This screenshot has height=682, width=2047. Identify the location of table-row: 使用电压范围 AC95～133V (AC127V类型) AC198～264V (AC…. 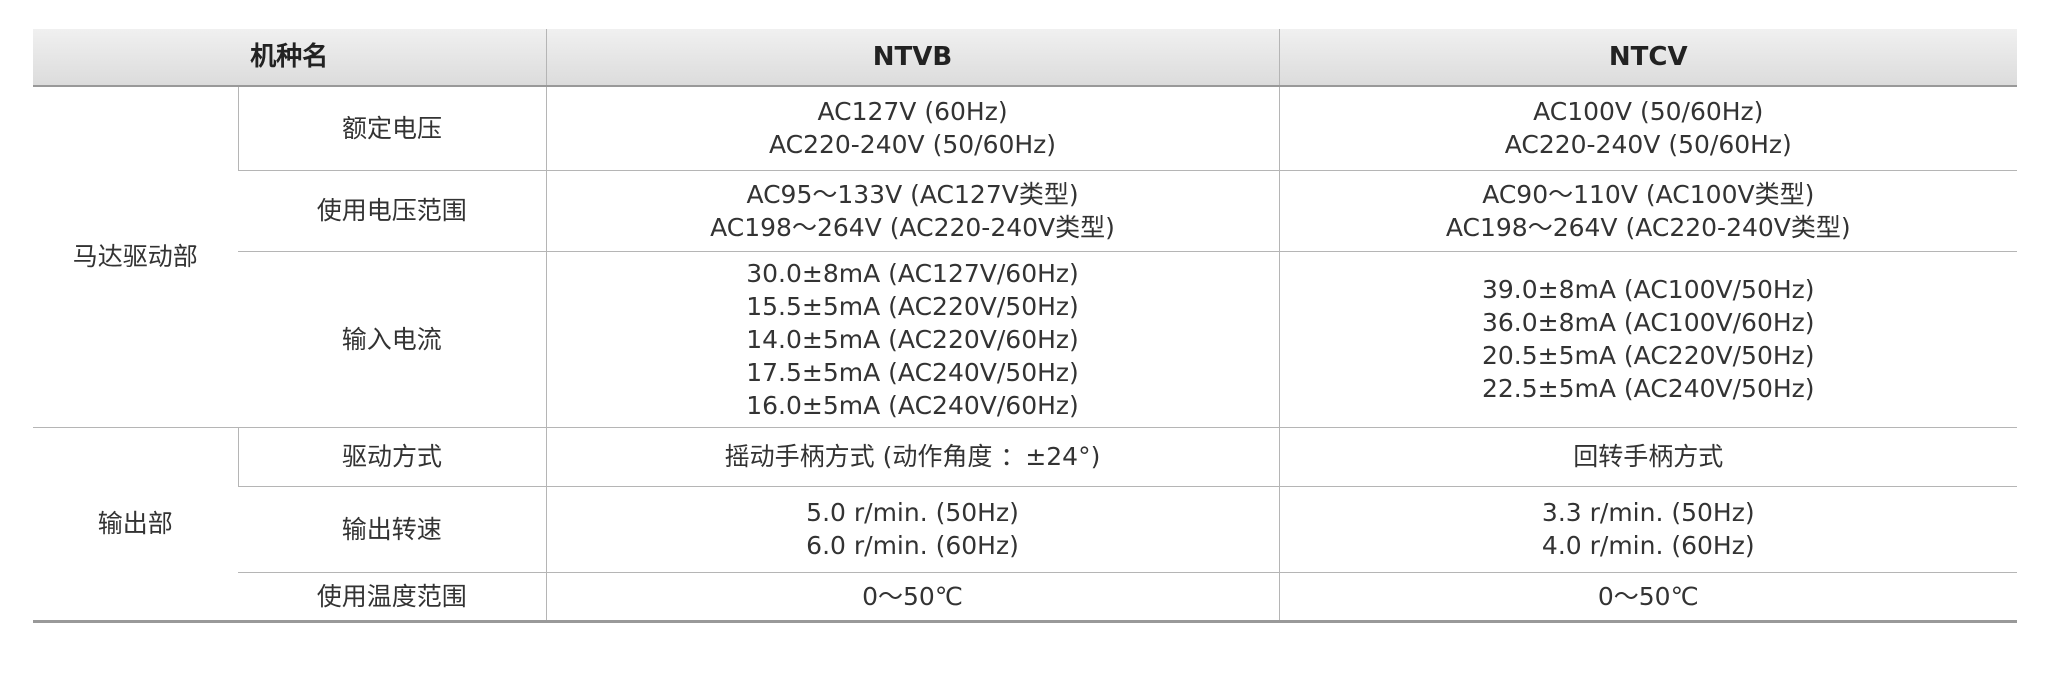
(1025, 210).